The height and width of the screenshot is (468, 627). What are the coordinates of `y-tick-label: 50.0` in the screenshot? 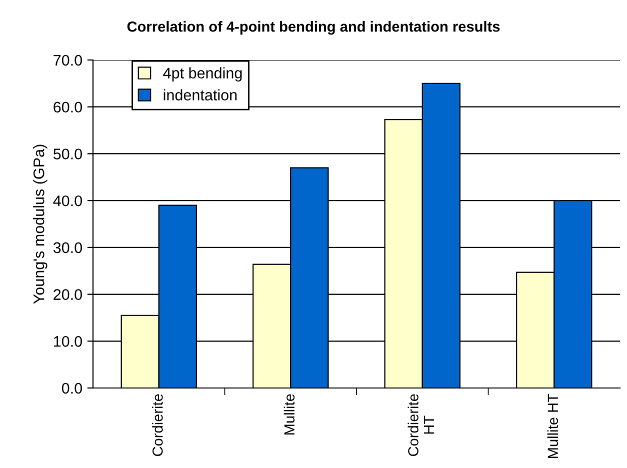 It's located at (67, 154).